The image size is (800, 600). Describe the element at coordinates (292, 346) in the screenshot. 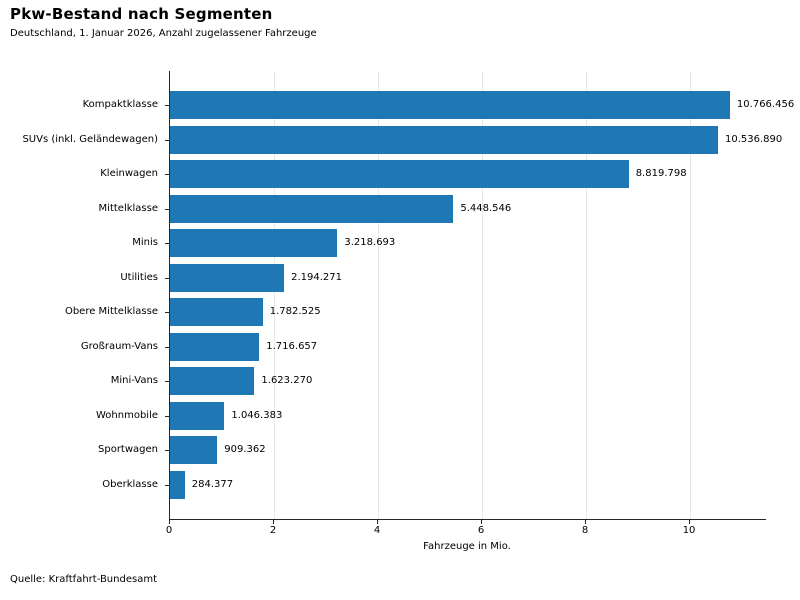

I see `value-label: 1.716.657` at that location.